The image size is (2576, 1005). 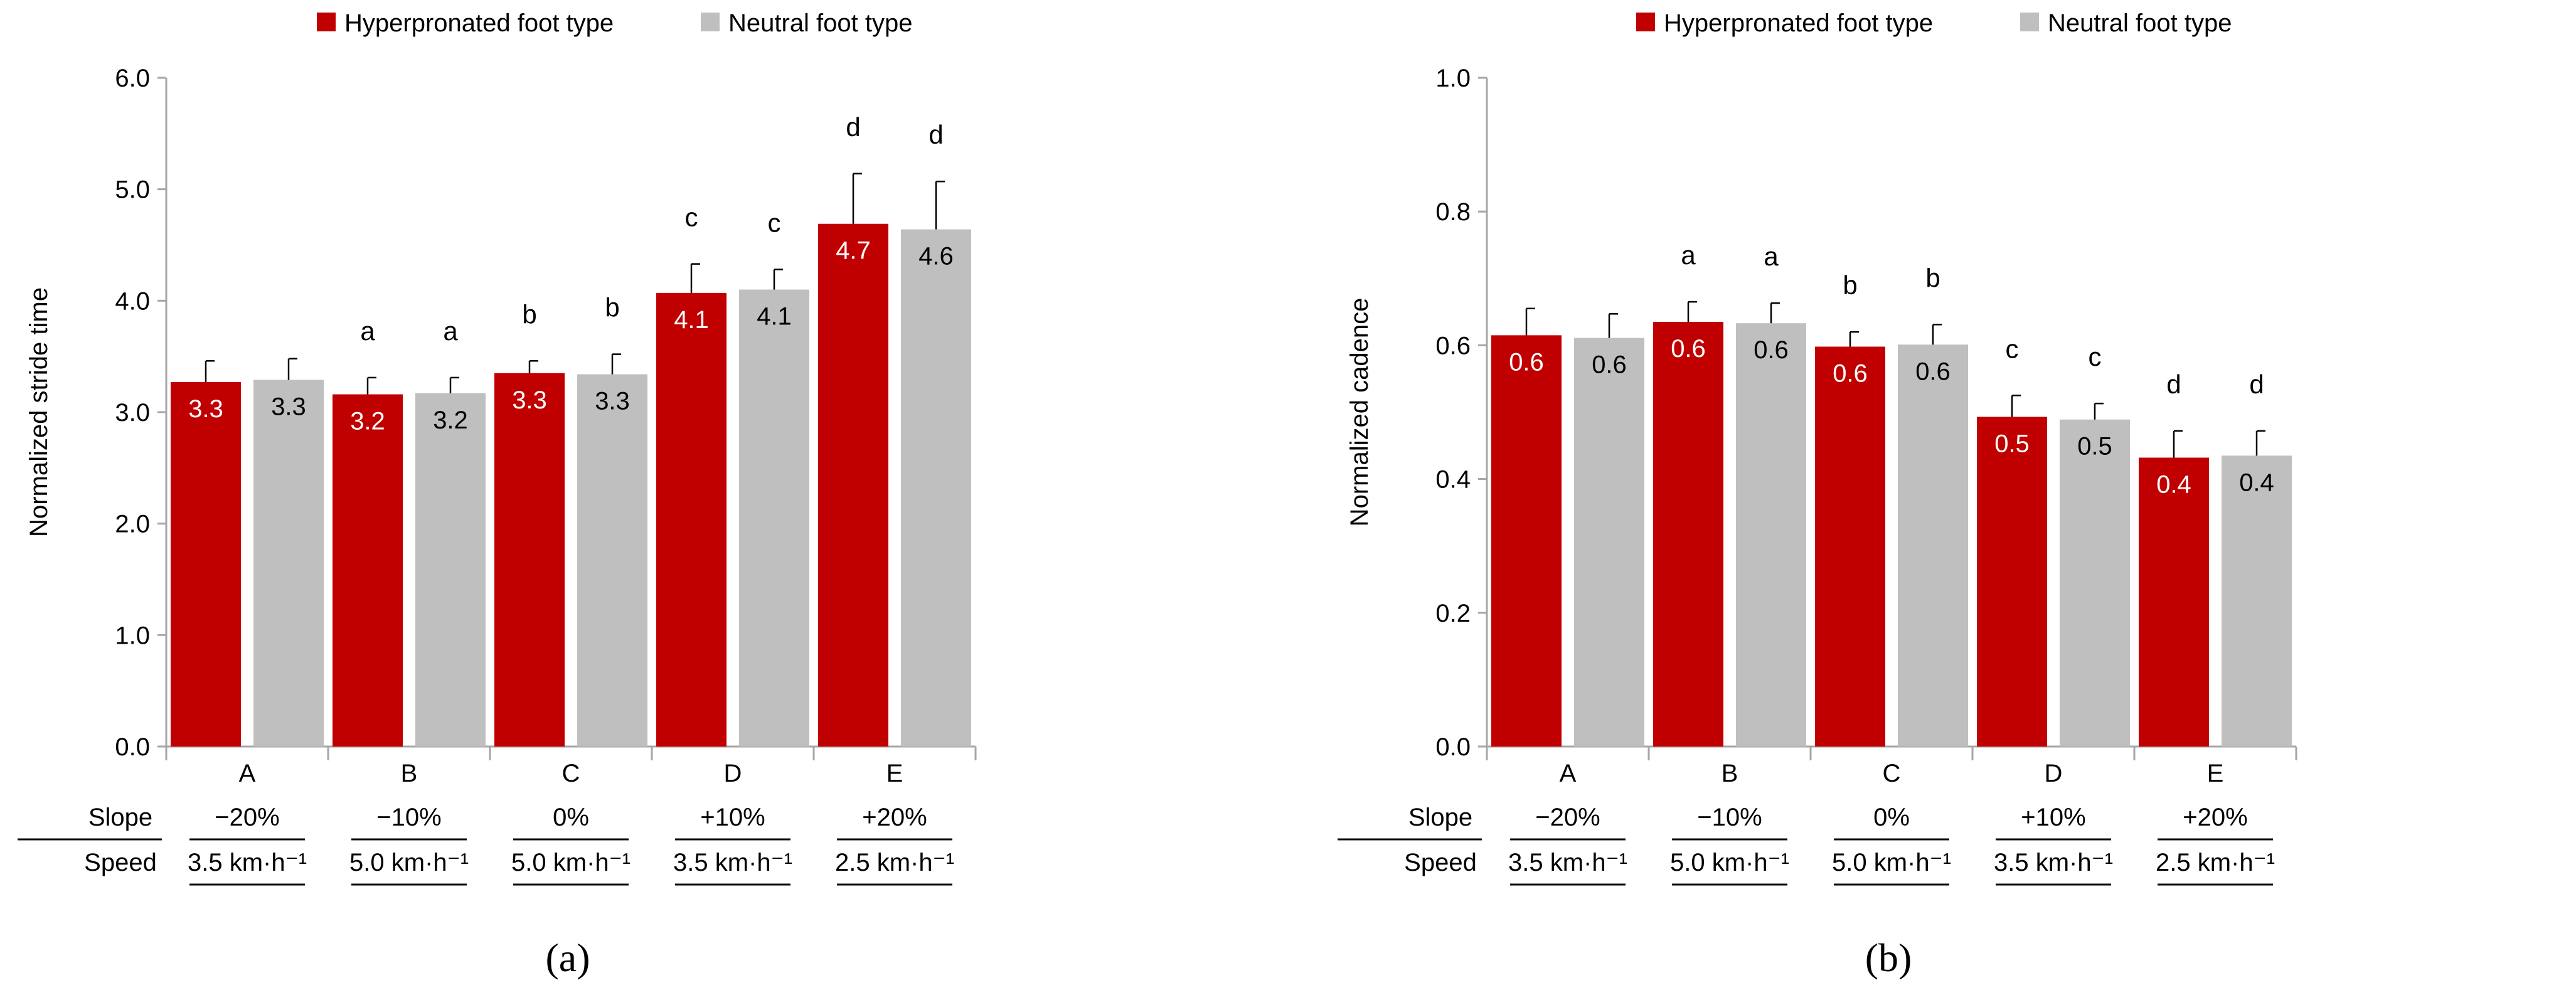 I want to click on data-label-neutral-E: 4.6, so click(x=936, y=256).